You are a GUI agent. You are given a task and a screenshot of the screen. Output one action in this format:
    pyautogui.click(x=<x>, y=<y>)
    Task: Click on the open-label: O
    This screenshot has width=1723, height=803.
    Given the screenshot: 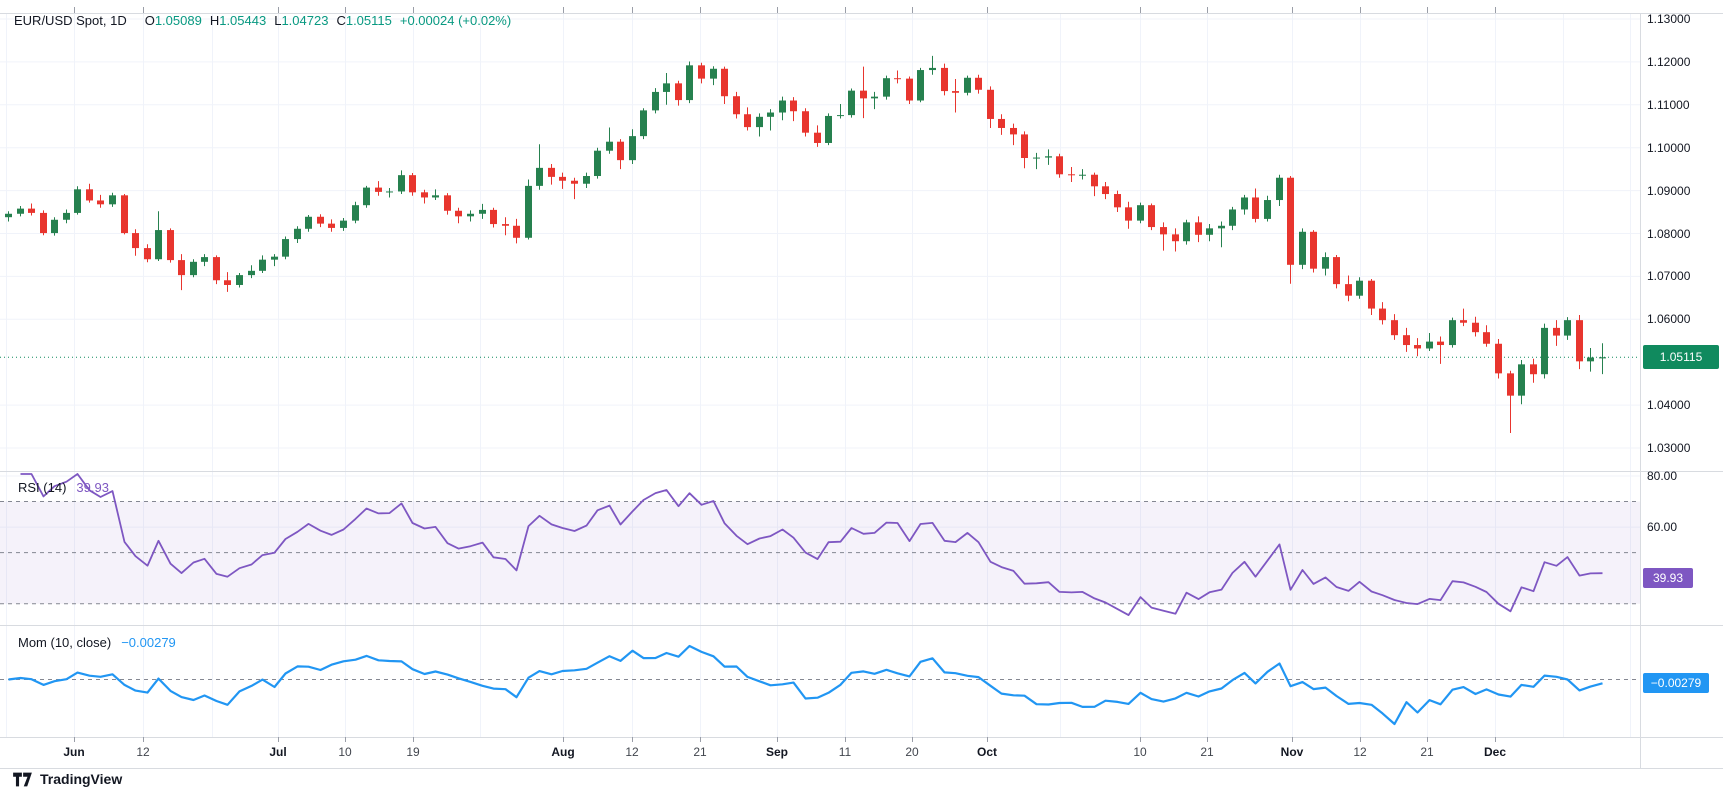 What is the action you would take?
    pyautogui.click(x=149, y=20)
    